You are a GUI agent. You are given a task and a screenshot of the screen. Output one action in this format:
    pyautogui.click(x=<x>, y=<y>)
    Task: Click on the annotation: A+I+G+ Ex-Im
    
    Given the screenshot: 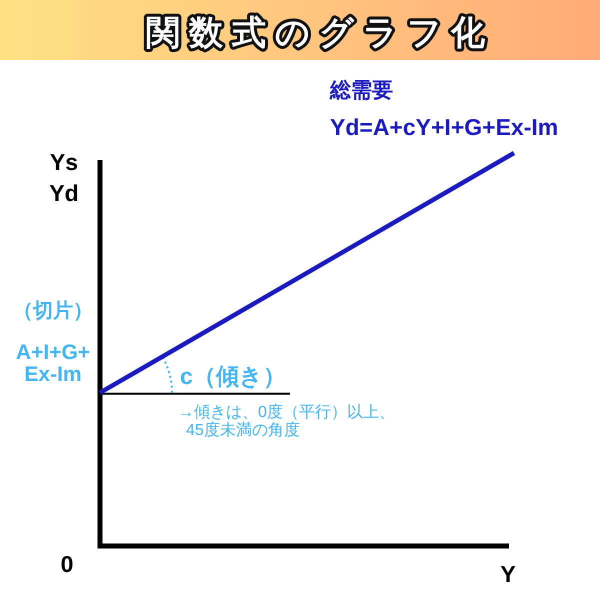 What is the action you would take?
    pyautogui.click(x=53, y=363)
    